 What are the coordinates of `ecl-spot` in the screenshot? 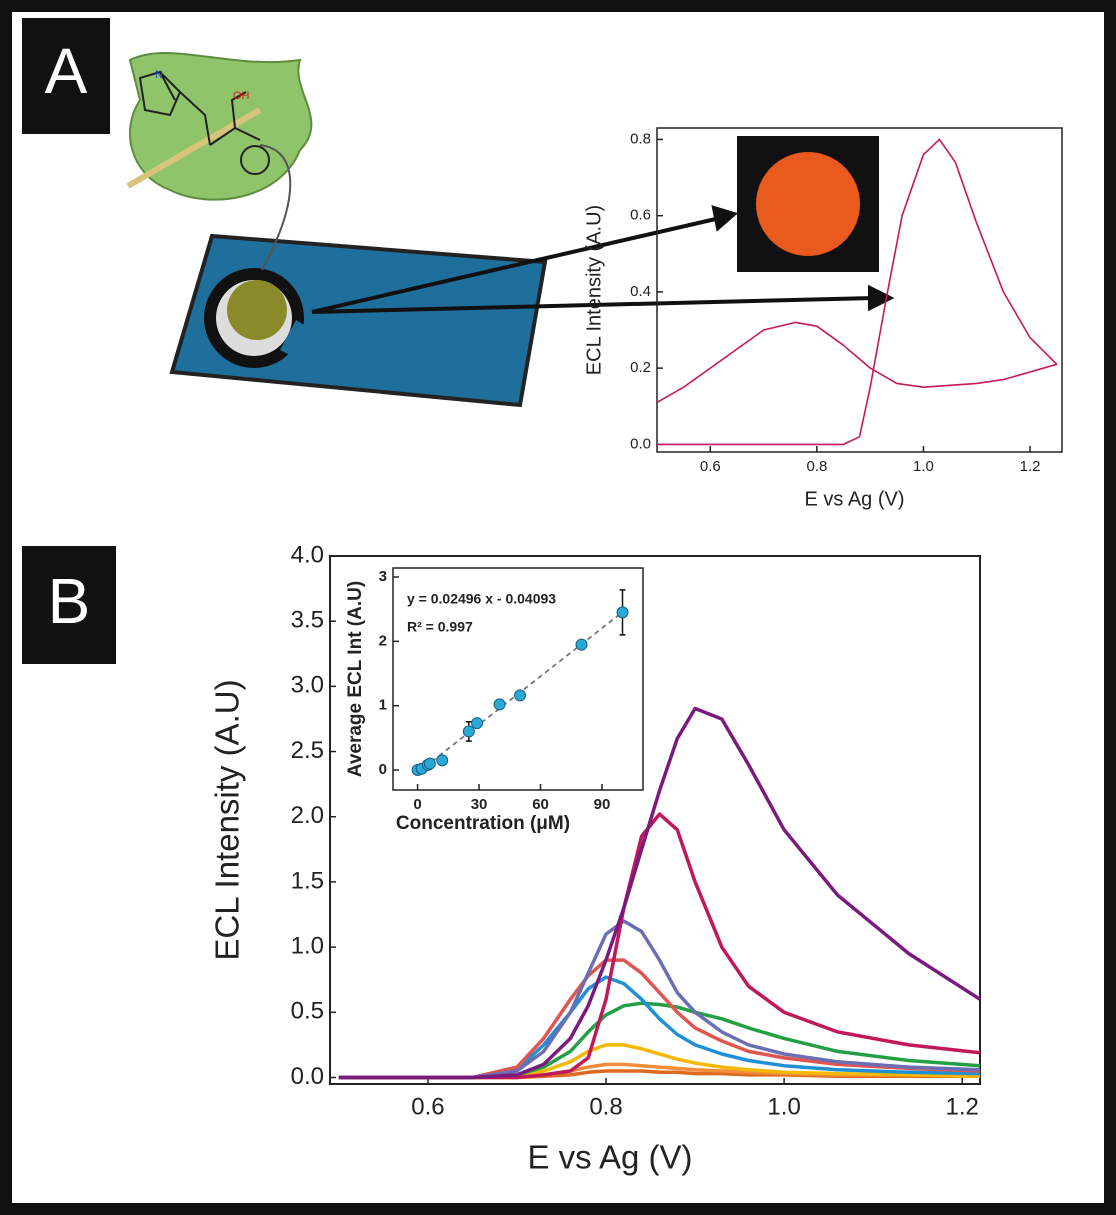 It's located at (808, 204).